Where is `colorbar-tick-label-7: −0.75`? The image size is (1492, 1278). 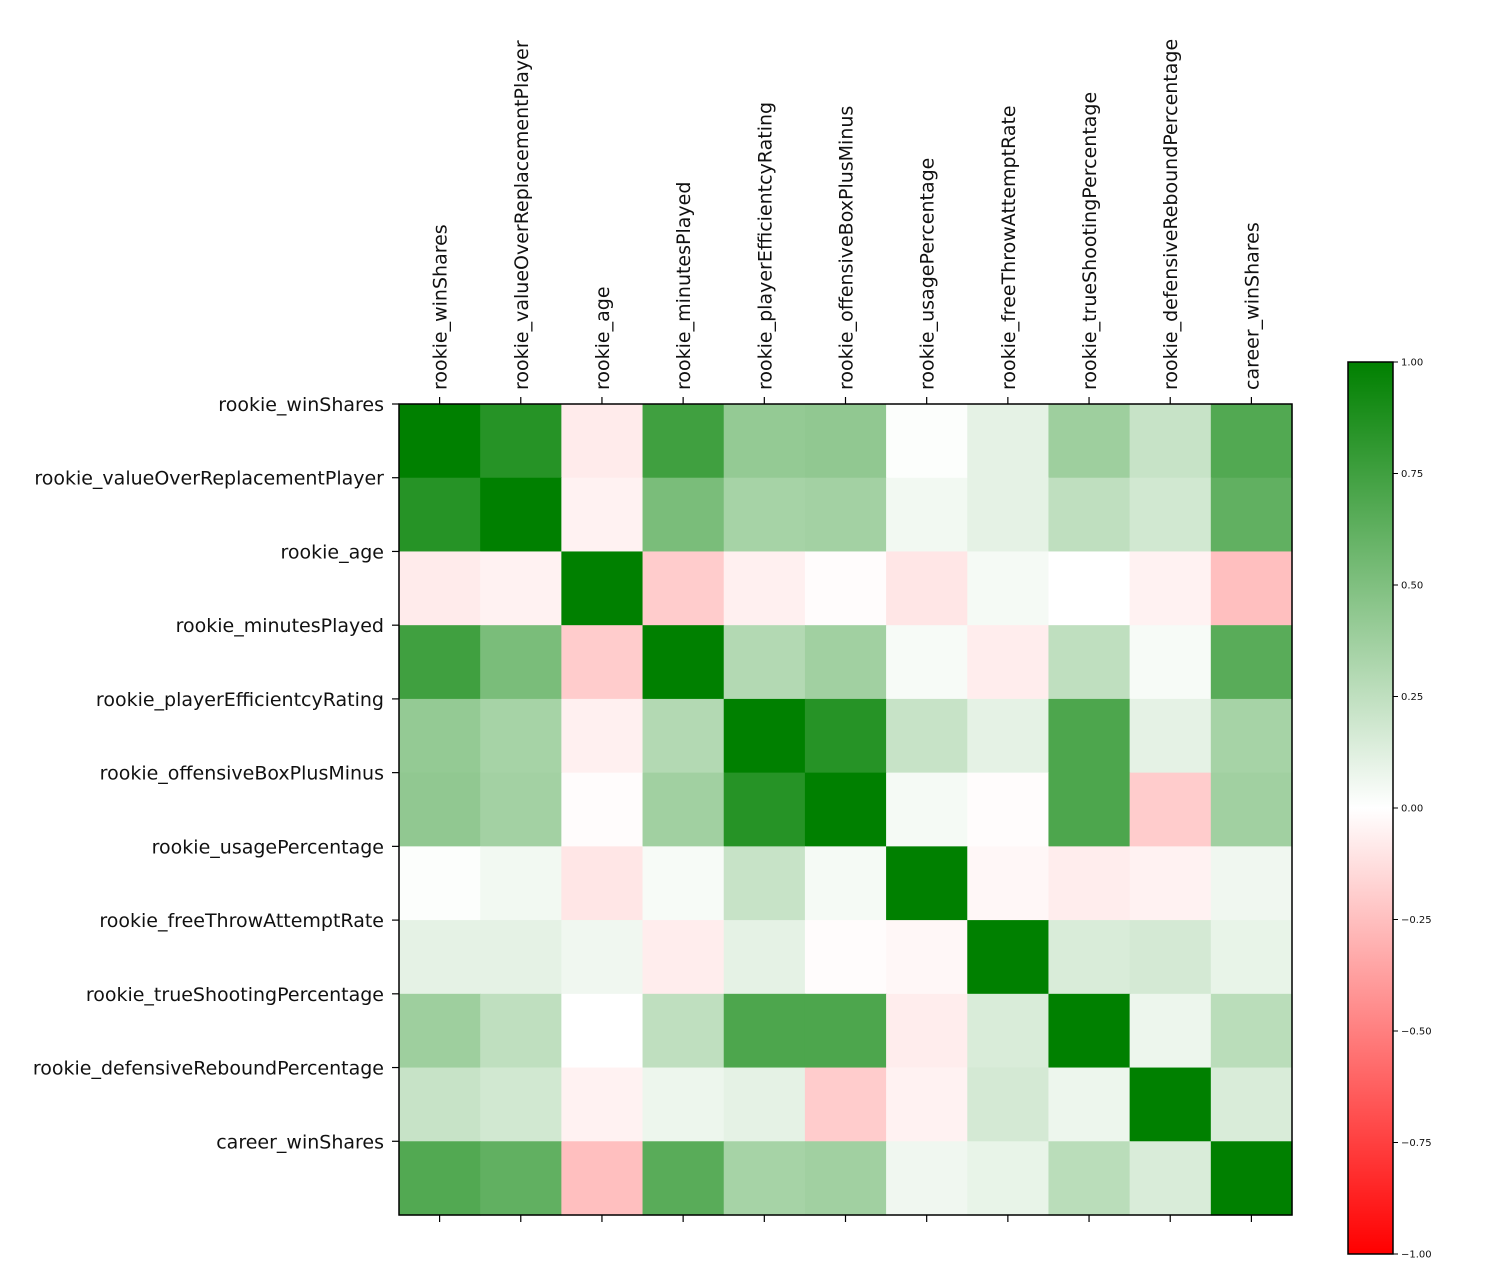
colorbar-tick-label-7: −0.75 is located at coordinates (1416, 1143).